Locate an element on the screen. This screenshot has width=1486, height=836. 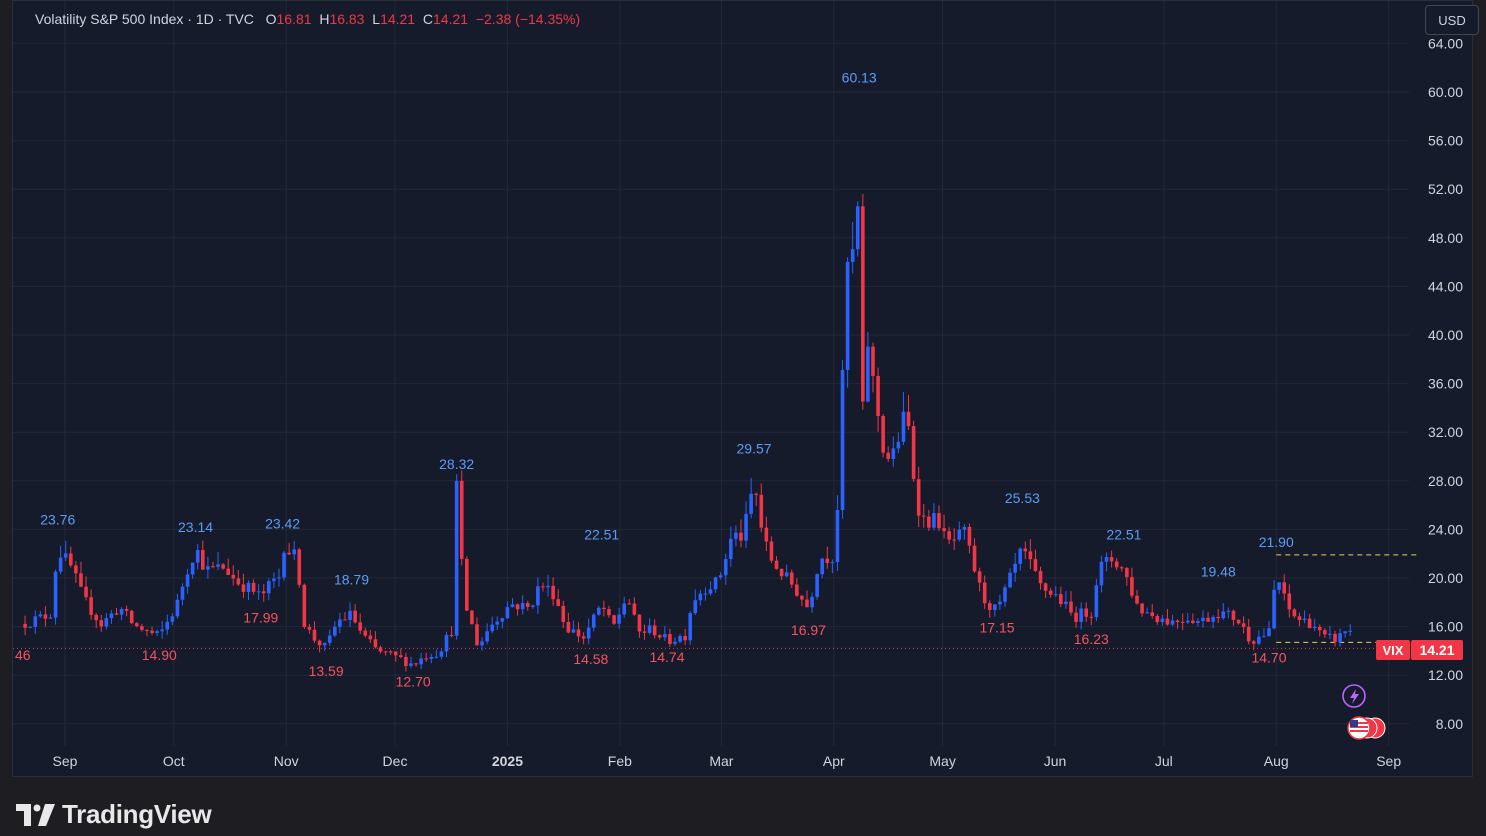
brand-name: TradingView is located at coordinates (137, 814).